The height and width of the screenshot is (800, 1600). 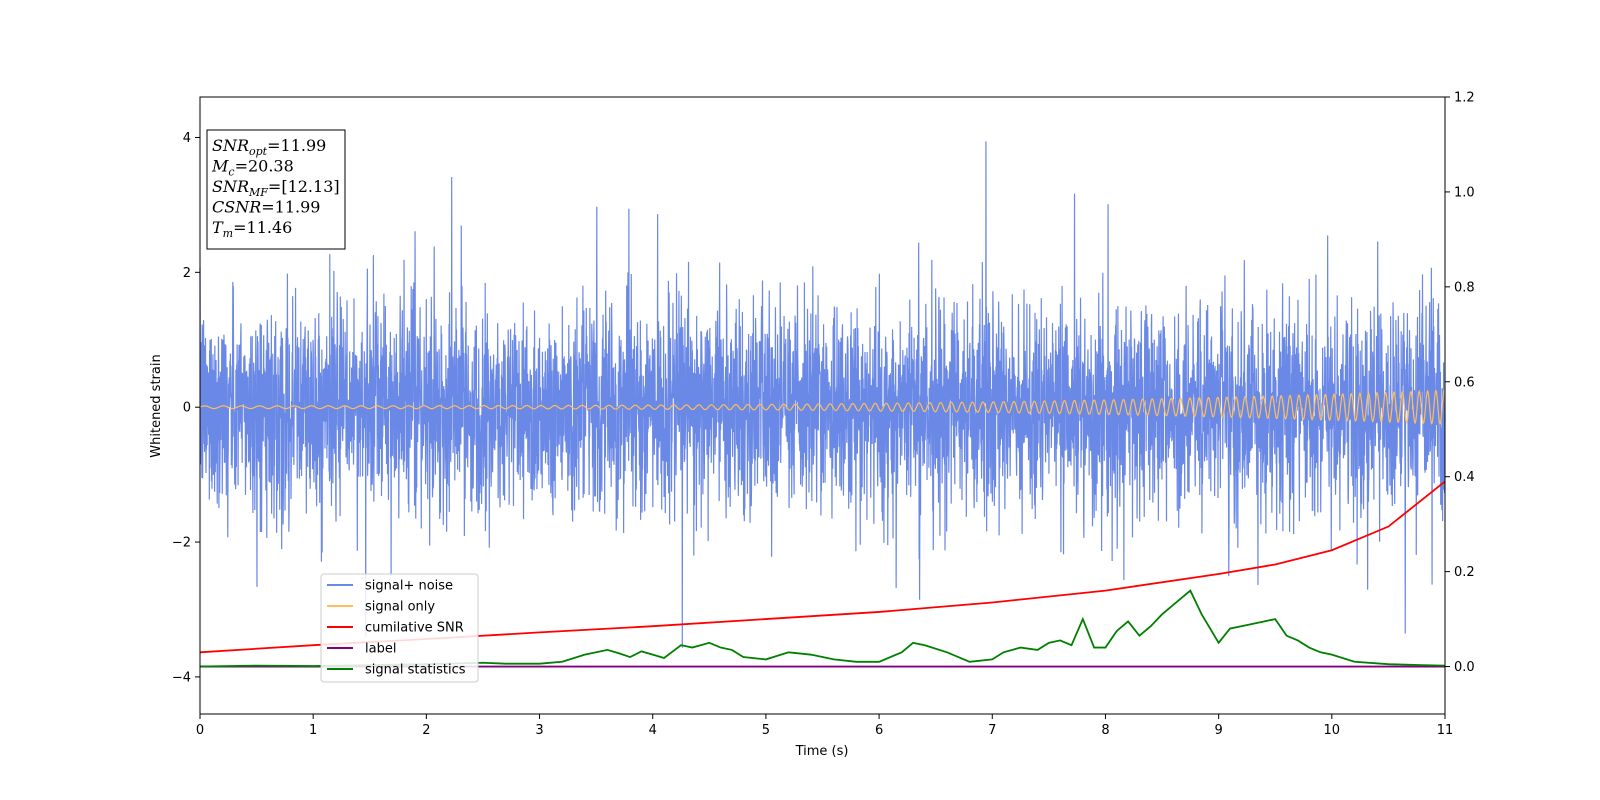 I want to click on x-tick-label: 7, so click(x=992, y=730).